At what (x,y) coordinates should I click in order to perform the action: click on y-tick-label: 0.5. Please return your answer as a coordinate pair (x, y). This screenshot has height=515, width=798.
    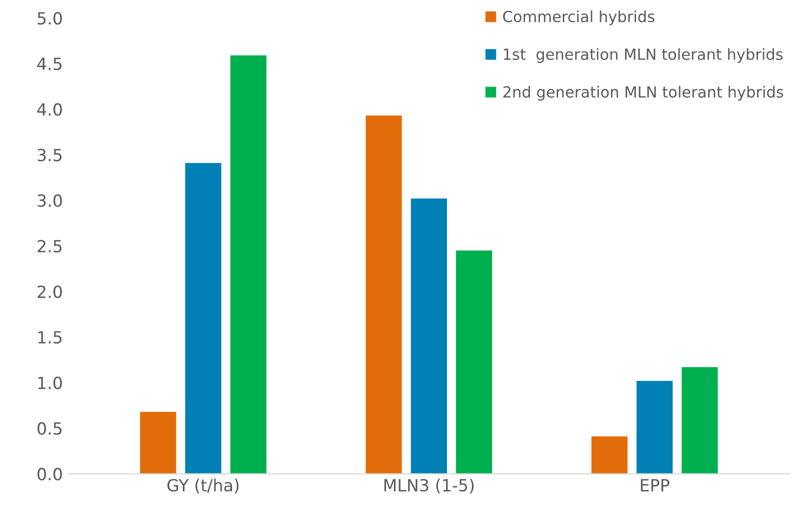
    Looking at the image, I should click on (50, 428).